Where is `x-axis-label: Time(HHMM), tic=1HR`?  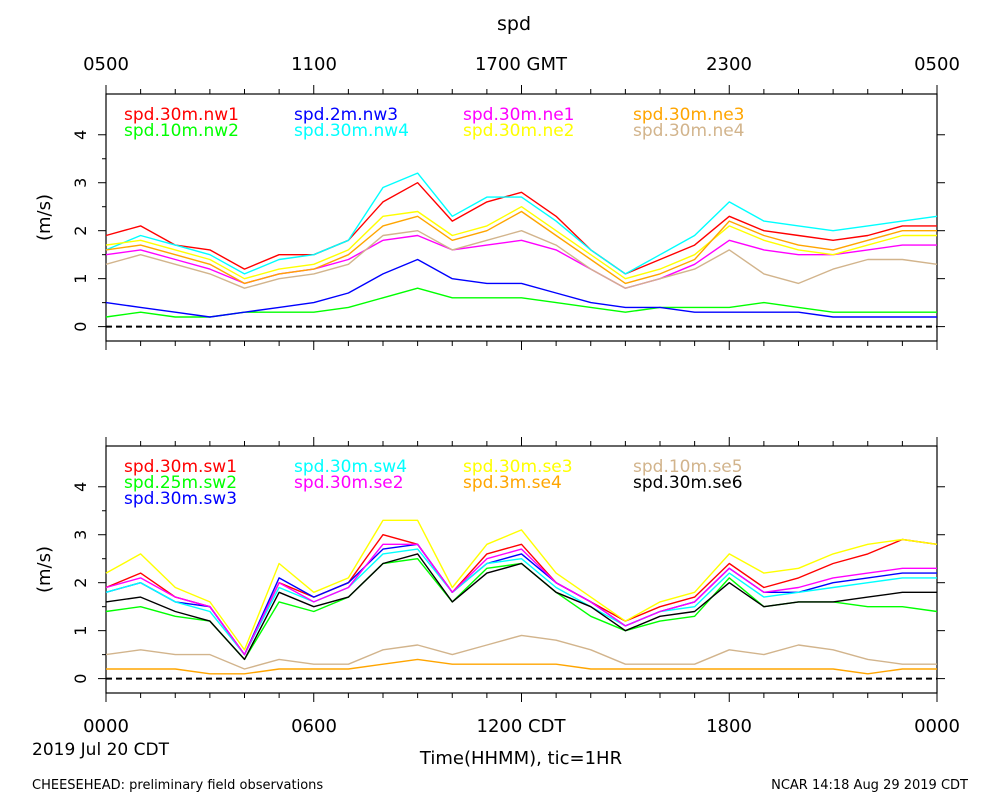 x-axis-label: Time(HHMM), tic=1HR is located at coordinates (520, 758).